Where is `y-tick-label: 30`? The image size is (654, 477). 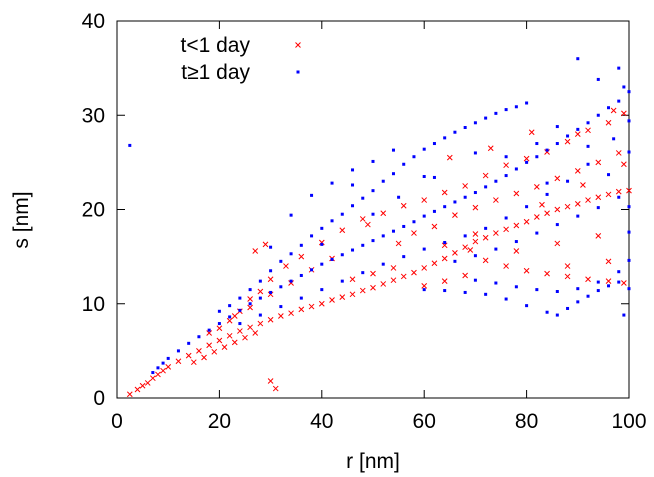
y-tick-label: 30 is located at coordinates (93, 115).